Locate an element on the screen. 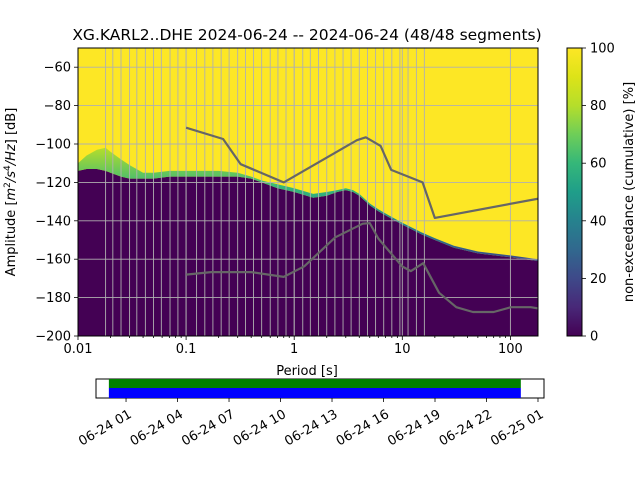 This screenshot has width=640, height=480. timeline-tick-label: 06-24 01 is located at coordinates (105, 428).